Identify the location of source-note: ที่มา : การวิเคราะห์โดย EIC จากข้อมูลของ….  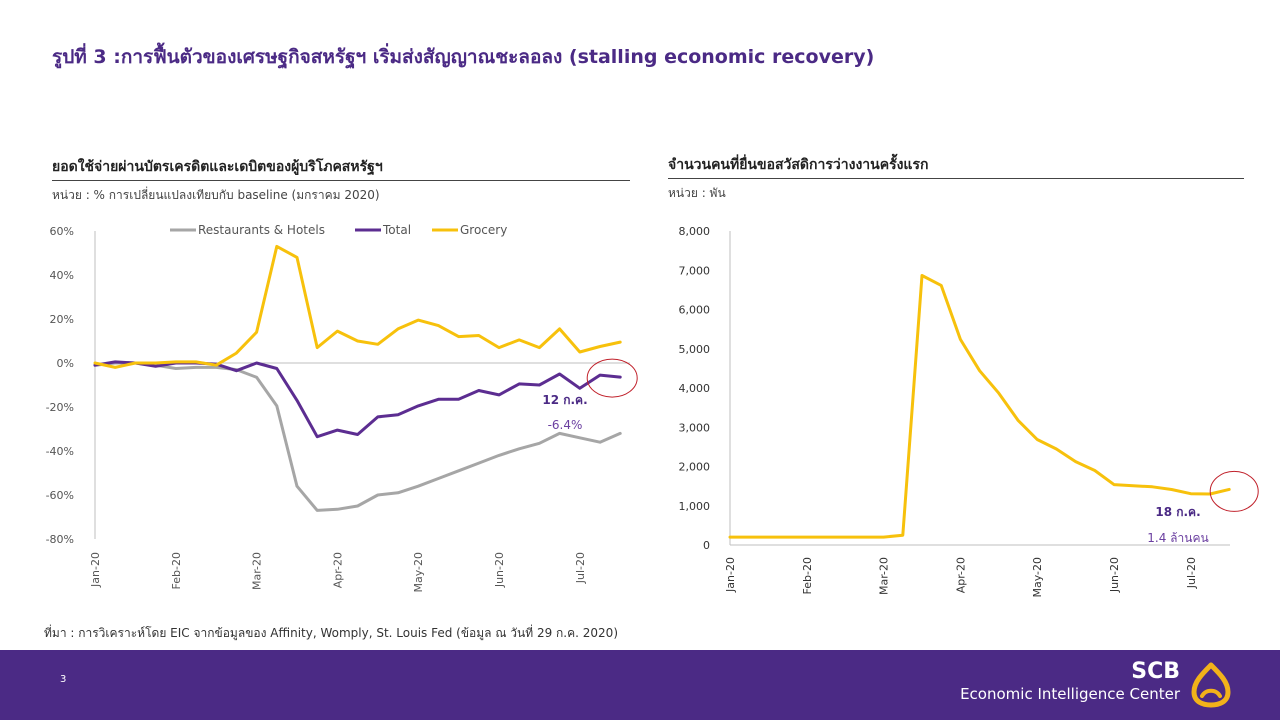
(331, 633).